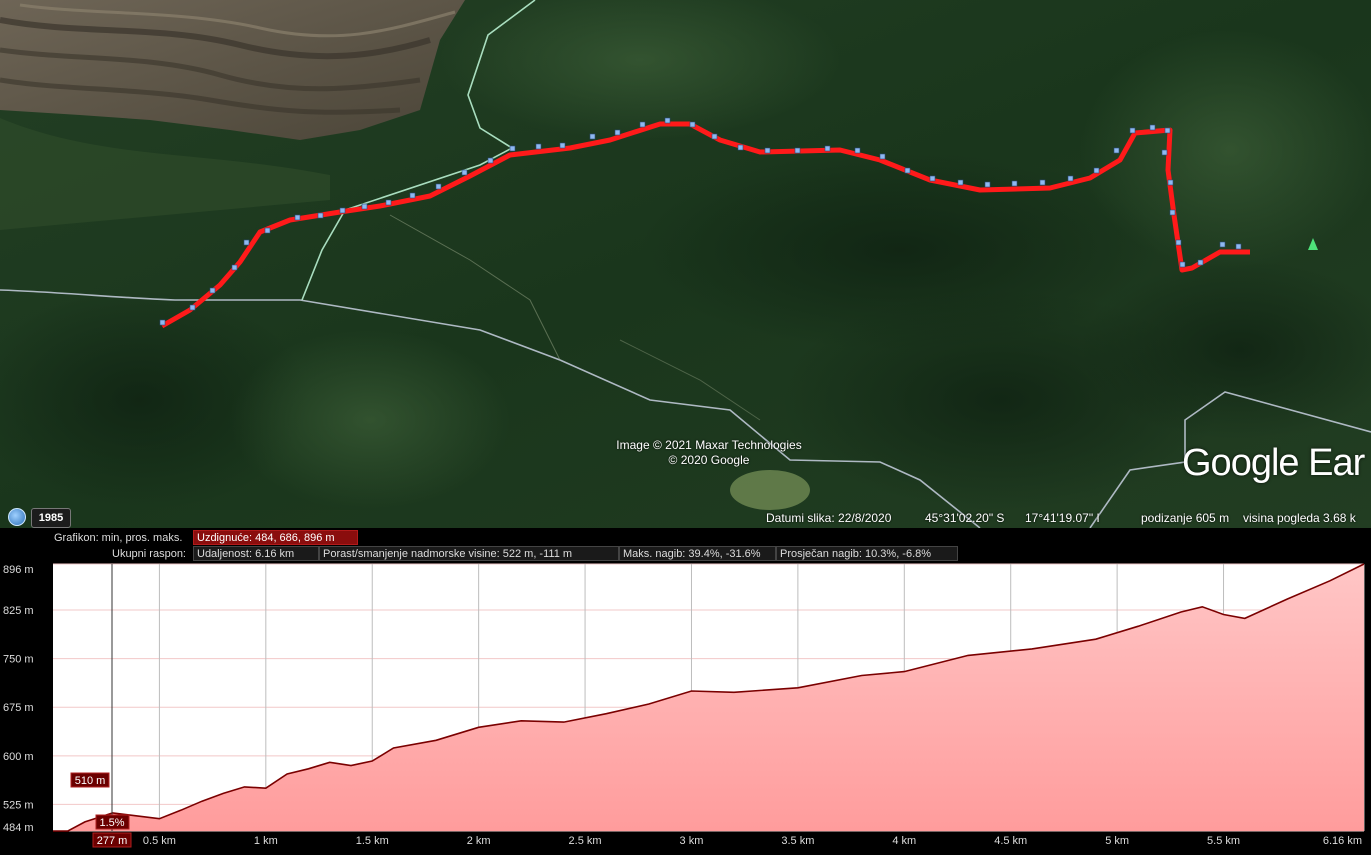 The width and height of the screenshot is (1371, 855). Describe the element at coordinates (18, 660) in the screenshot. I see `y-tick-label: 750 m` at that location.